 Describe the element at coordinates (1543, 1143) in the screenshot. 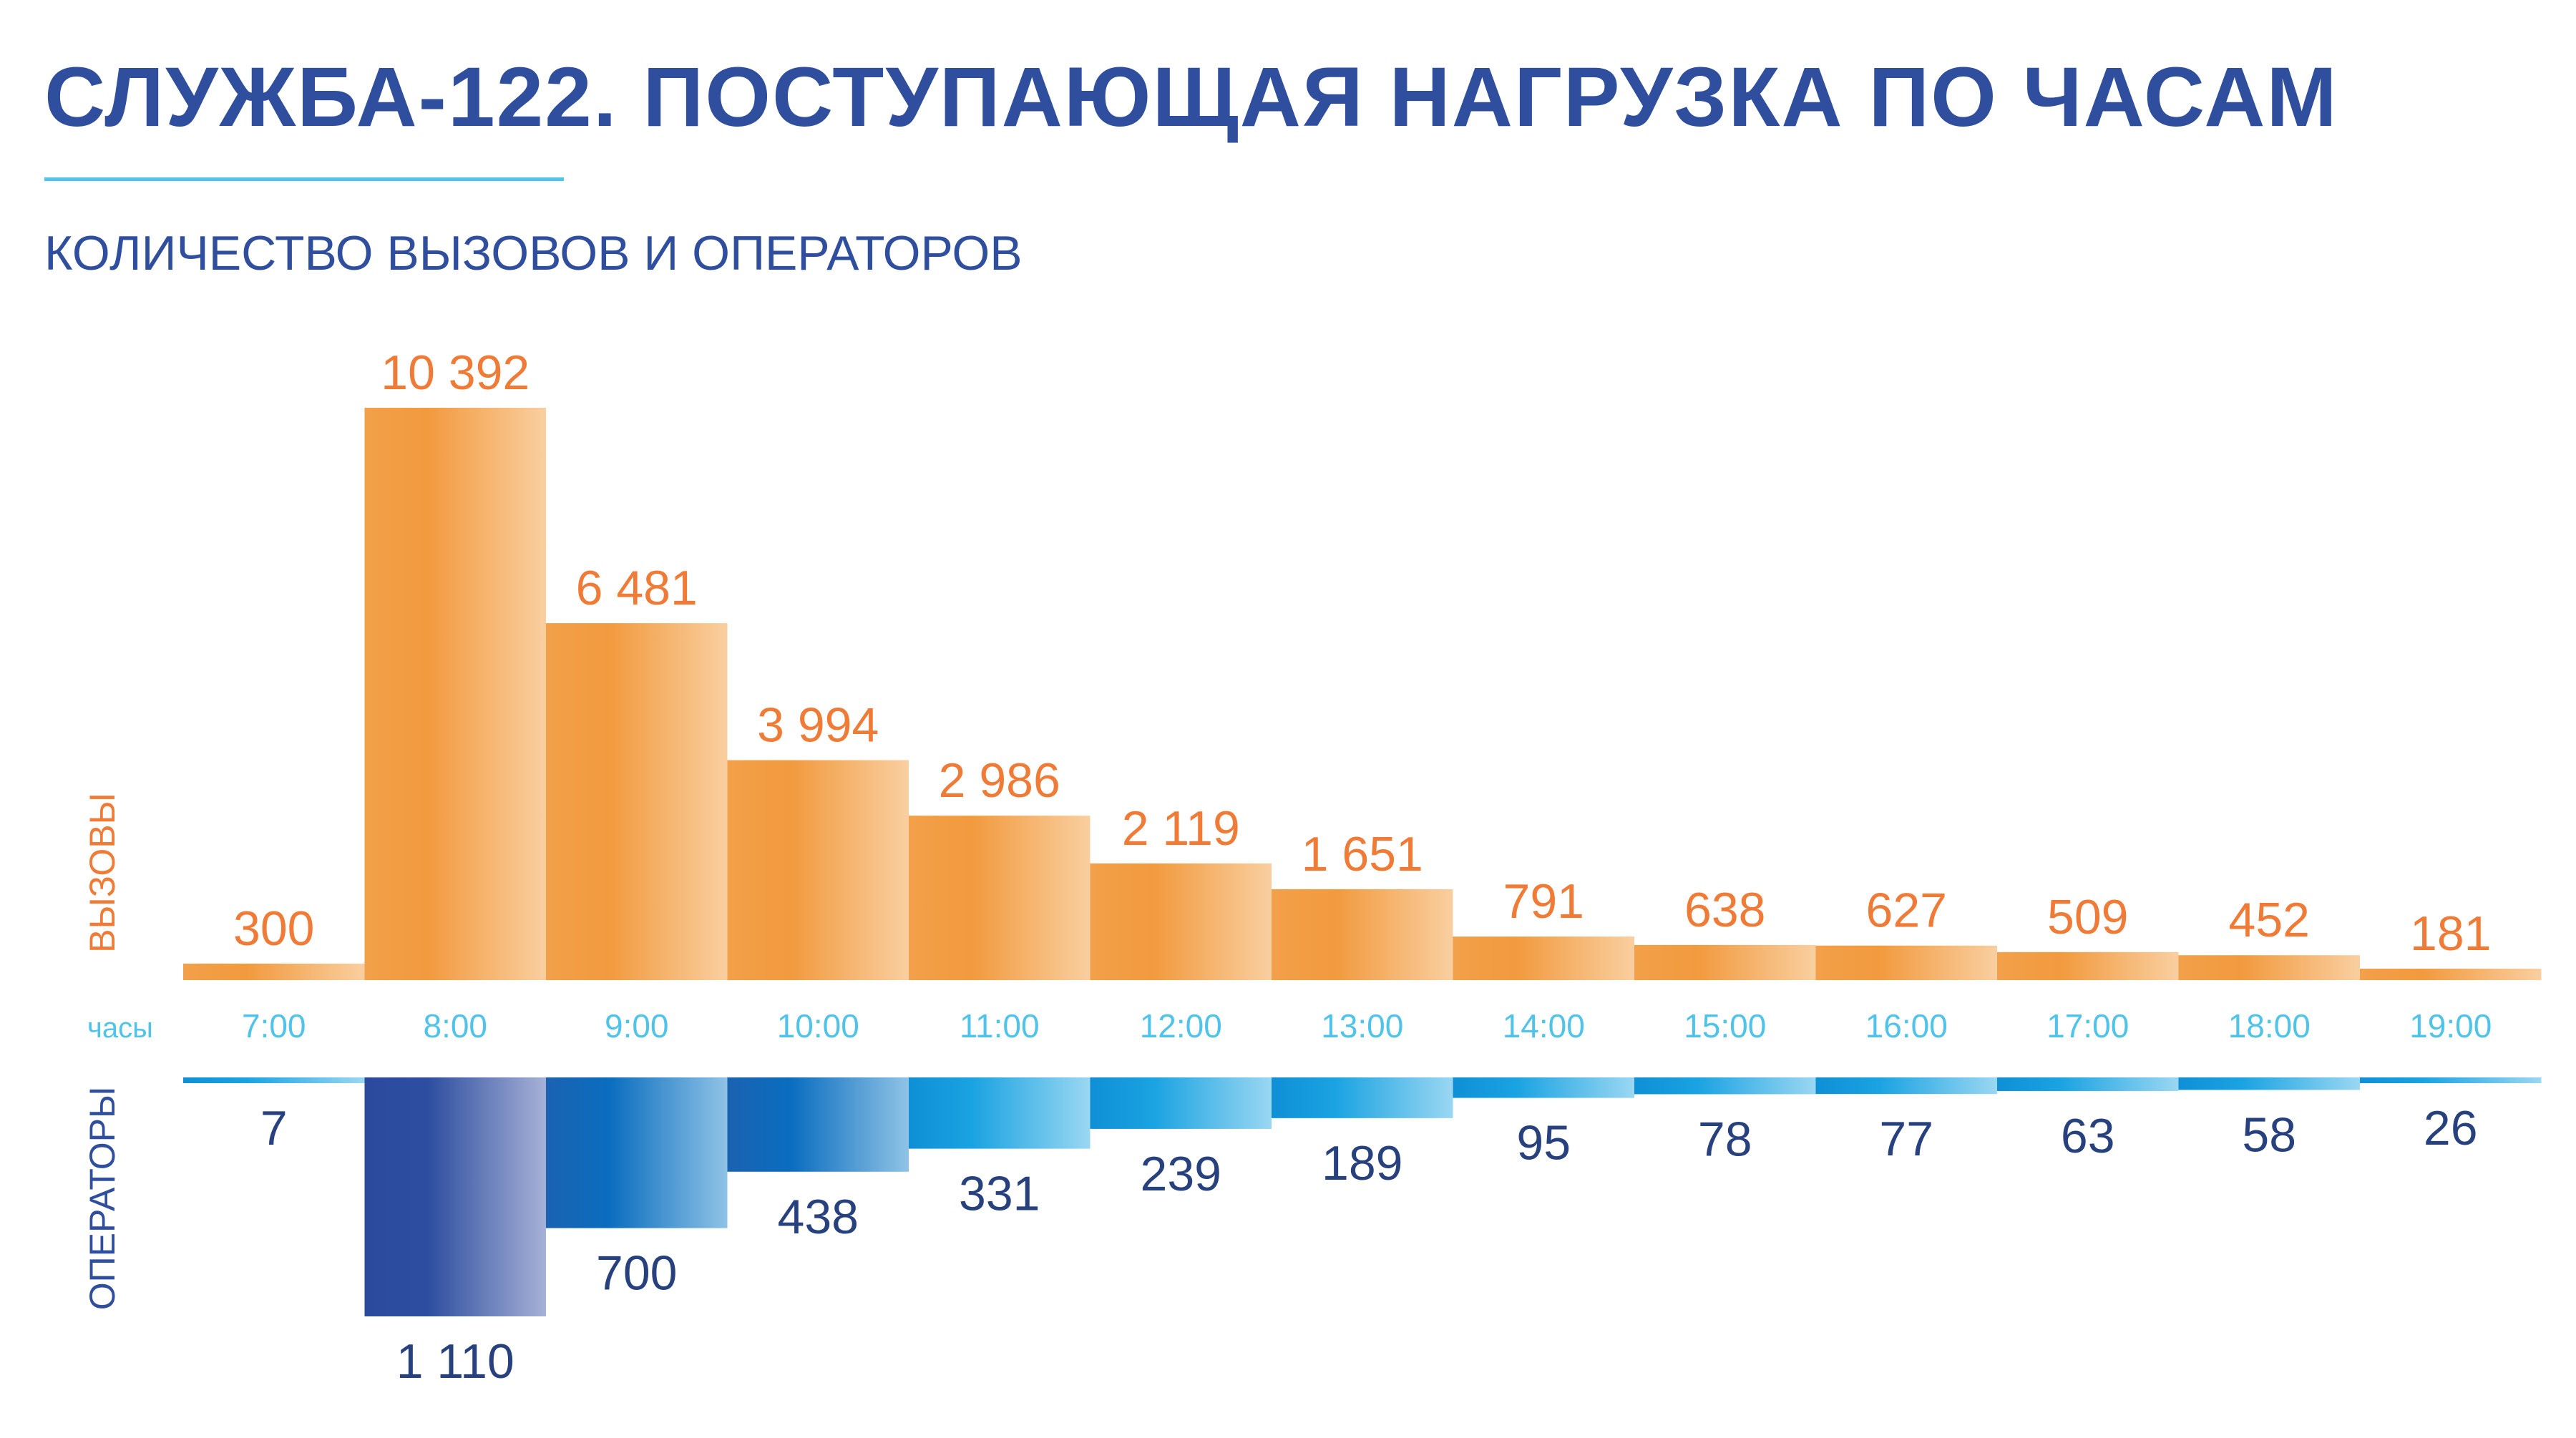

I see `operators-value-label: 95` at that location.